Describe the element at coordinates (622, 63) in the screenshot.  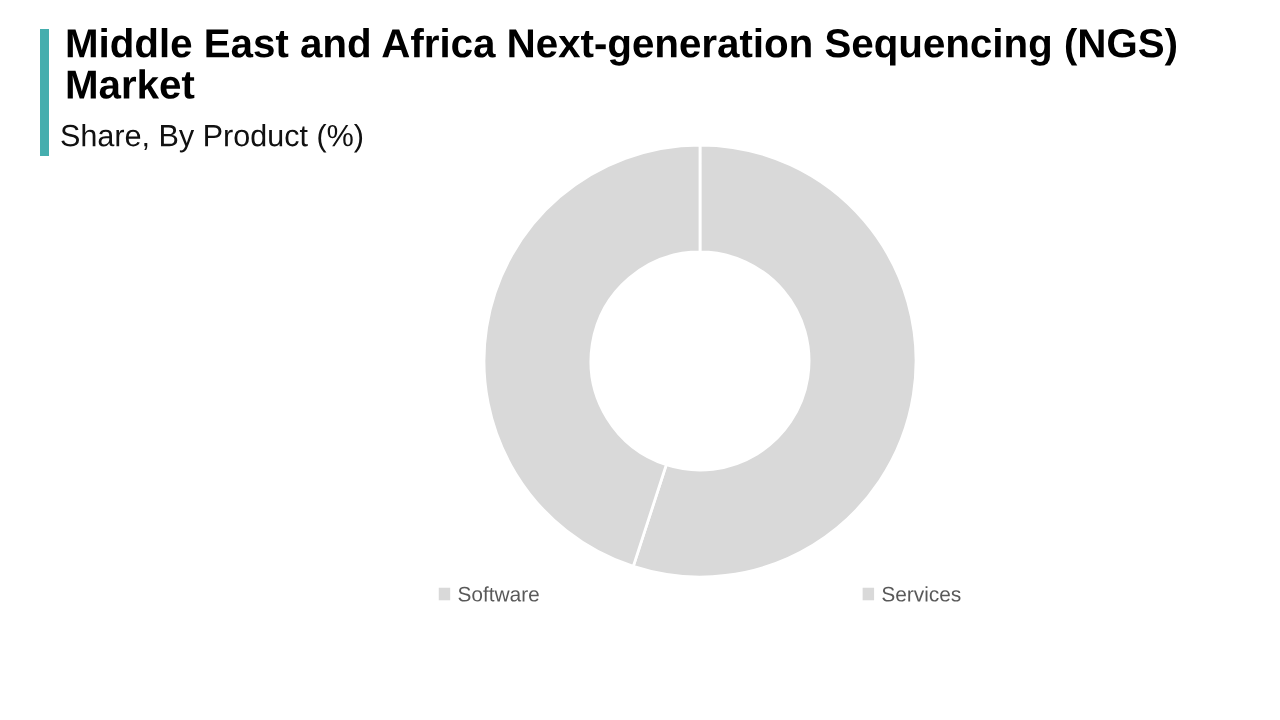
I see `chart-title: Middle East and Africa Next-generation Sequencing (NGS) Market` at that location.